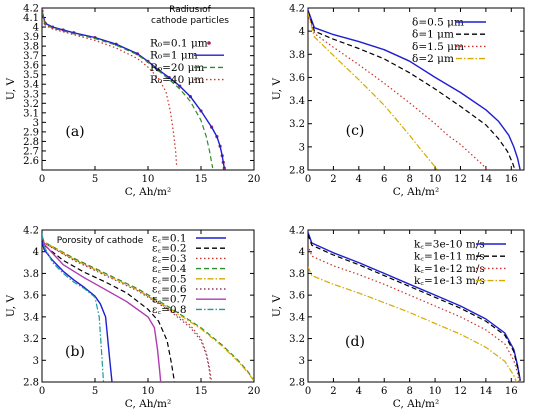 This screenshot has height=415, width=550. Describe the element at coordinates (31, 56) in the screenshot. I see `y-tick-label: 3.7` at that location.